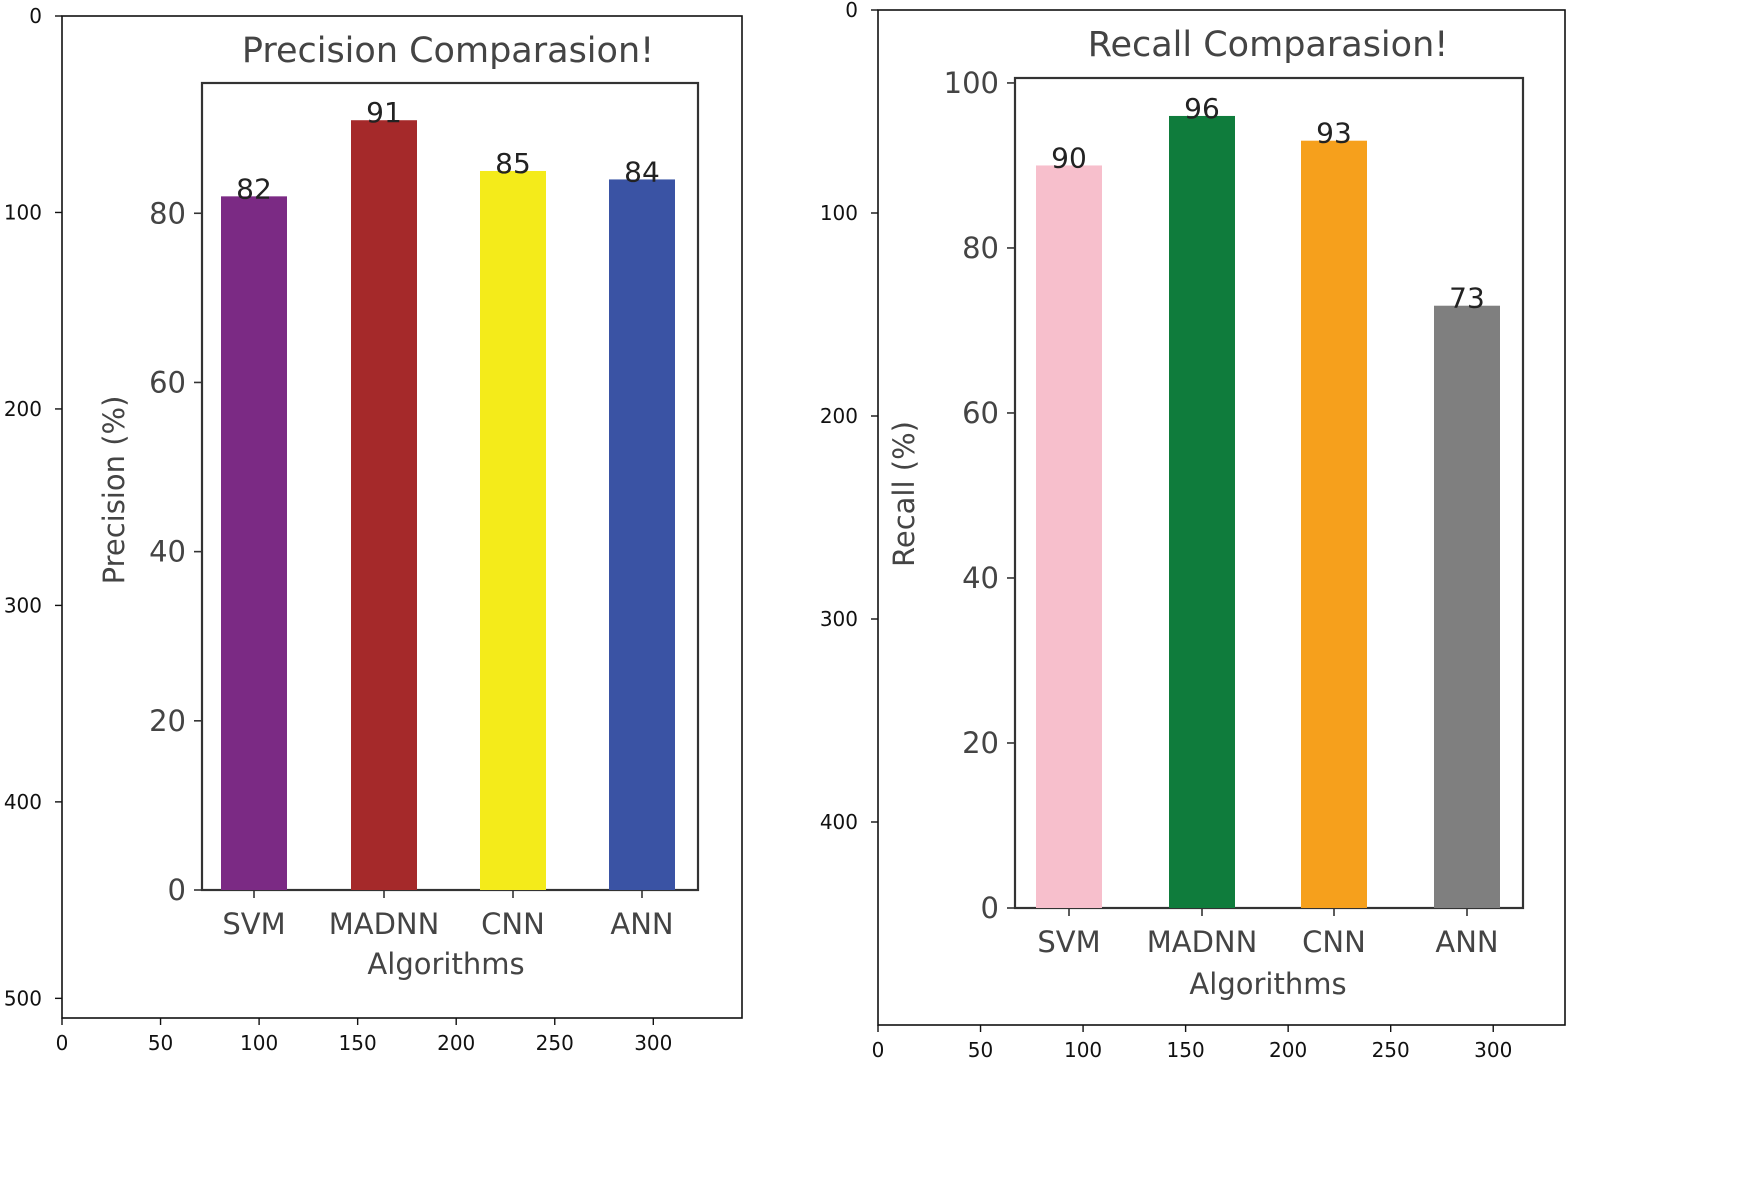 Image resolution: width=1760 pixels, height=1197 pixels. I want to click on bar-value-label: 90, so click(1069, 157).